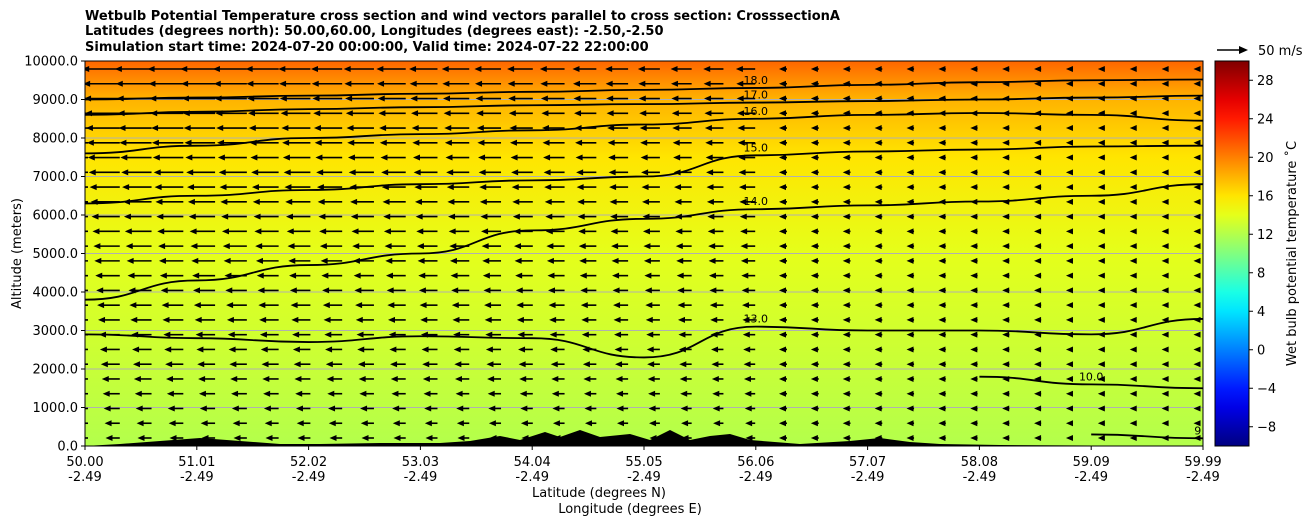  What do you see at coordinates (56, 177) in the screenshot?
I see `y-tick-label: 7000.0` at bounding box center [56, 177].